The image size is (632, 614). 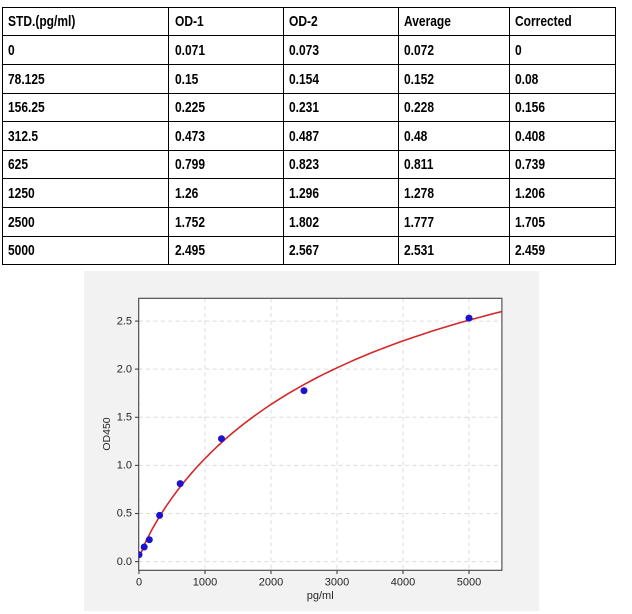 What do you see at coordinates (123, 321) in the screenshot?
I see `svg-text: 2.5` at bounding box center [123, 321].